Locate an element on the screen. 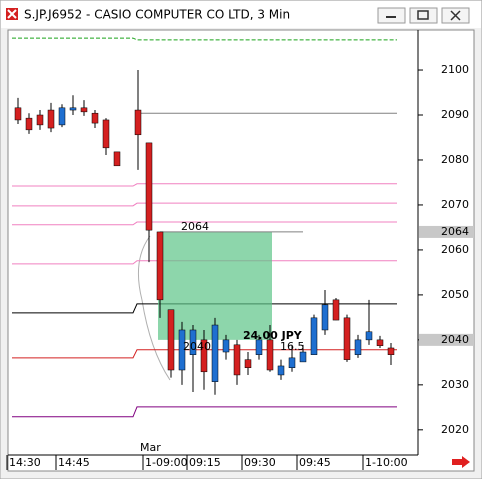 Image resolution: width=482 pixels, height=479 pixels. price-marker-label: 2064 is located at coordinates (455, 231).